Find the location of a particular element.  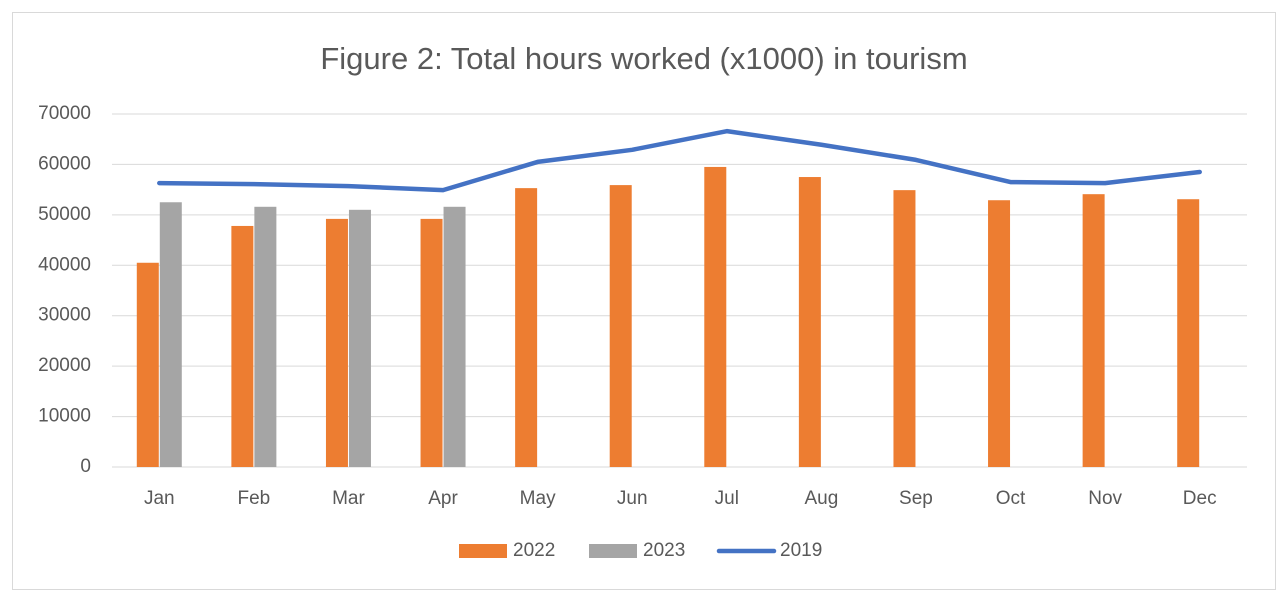

x-tick-label: Jan is located at coordinates (159, 498).